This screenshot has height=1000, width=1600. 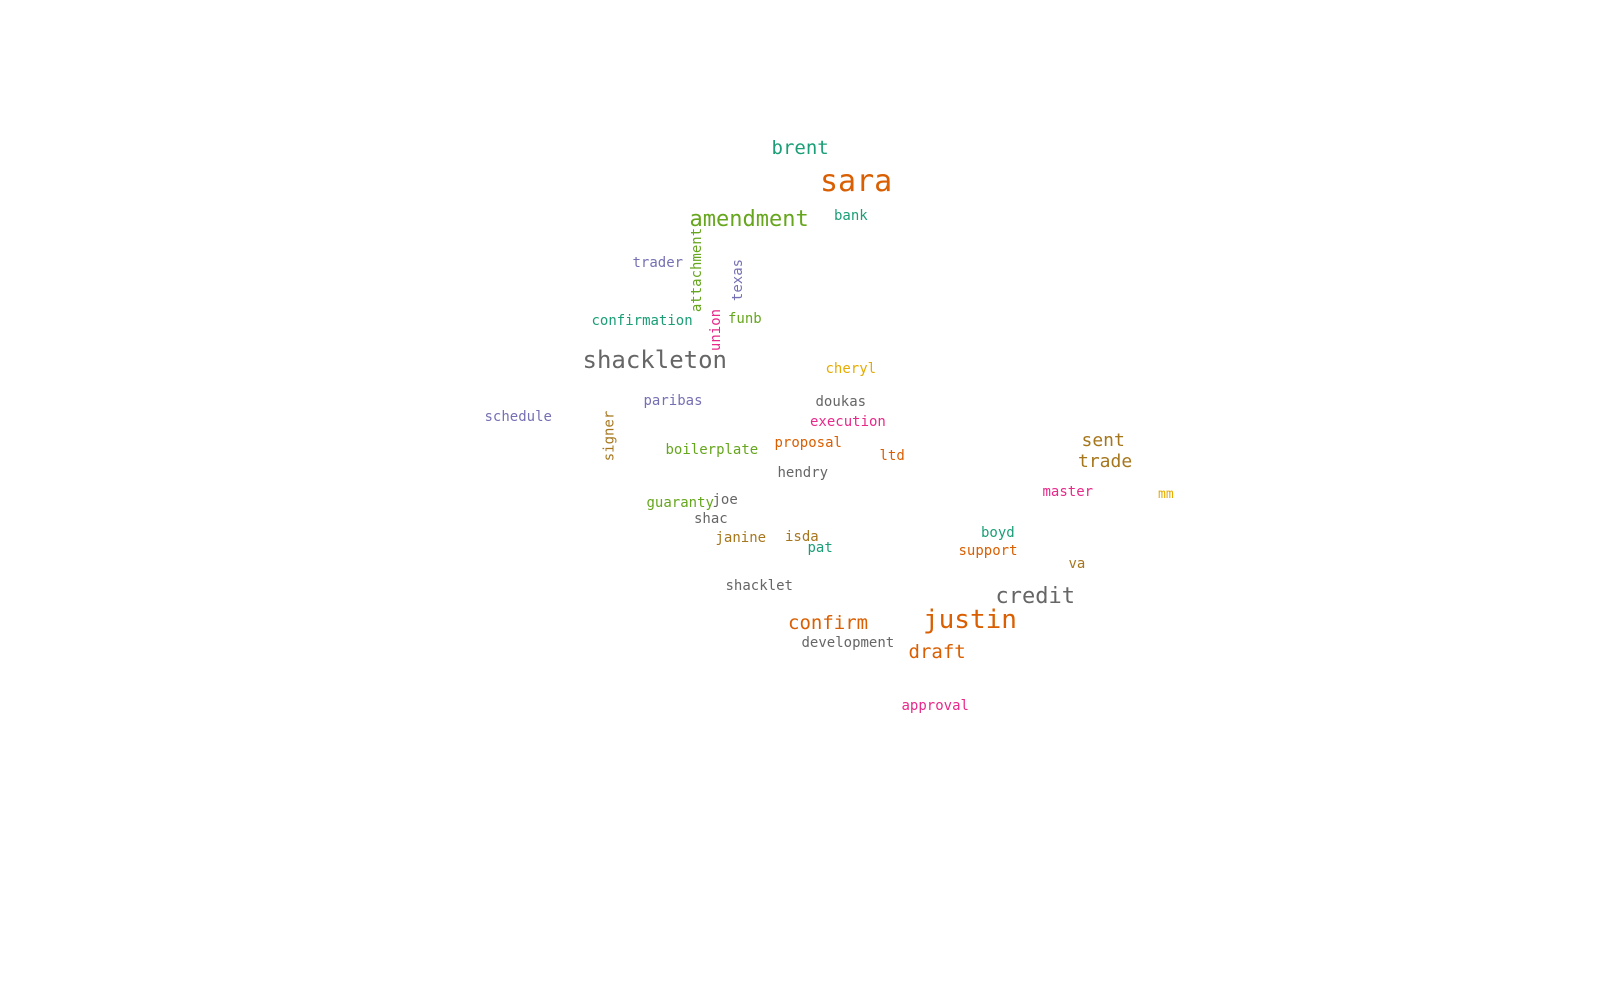 What do you see at coordinates (1035, 596) in the screenshot?
I see `word-credit: credit` at bounding box center [1035, 596].